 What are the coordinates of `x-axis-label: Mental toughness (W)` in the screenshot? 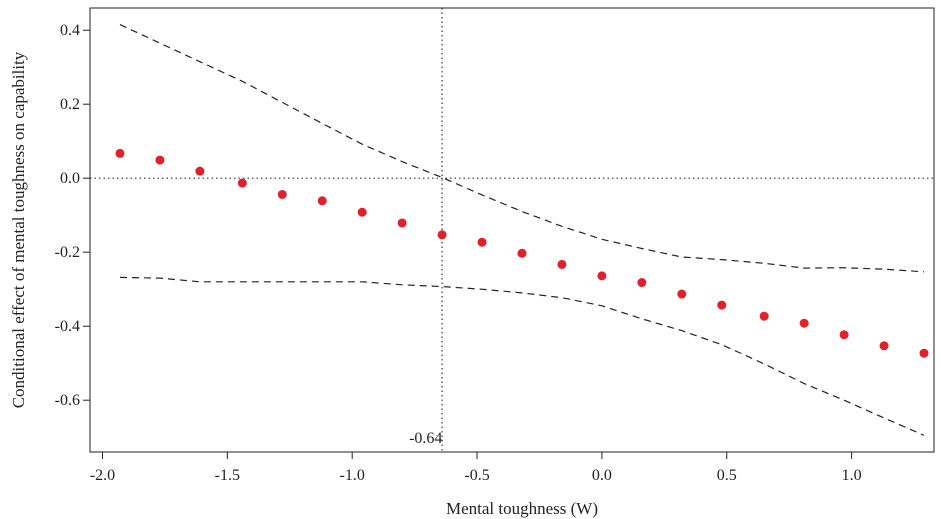 It's located at (522, 508).